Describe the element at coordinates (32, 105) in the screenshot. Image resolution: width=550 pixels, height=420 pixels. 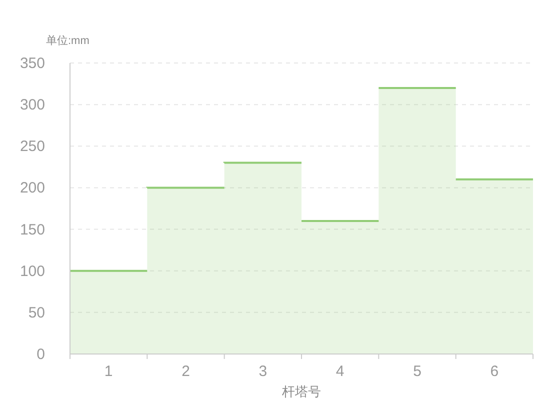
I see `y-tick-label: 300` at that location.